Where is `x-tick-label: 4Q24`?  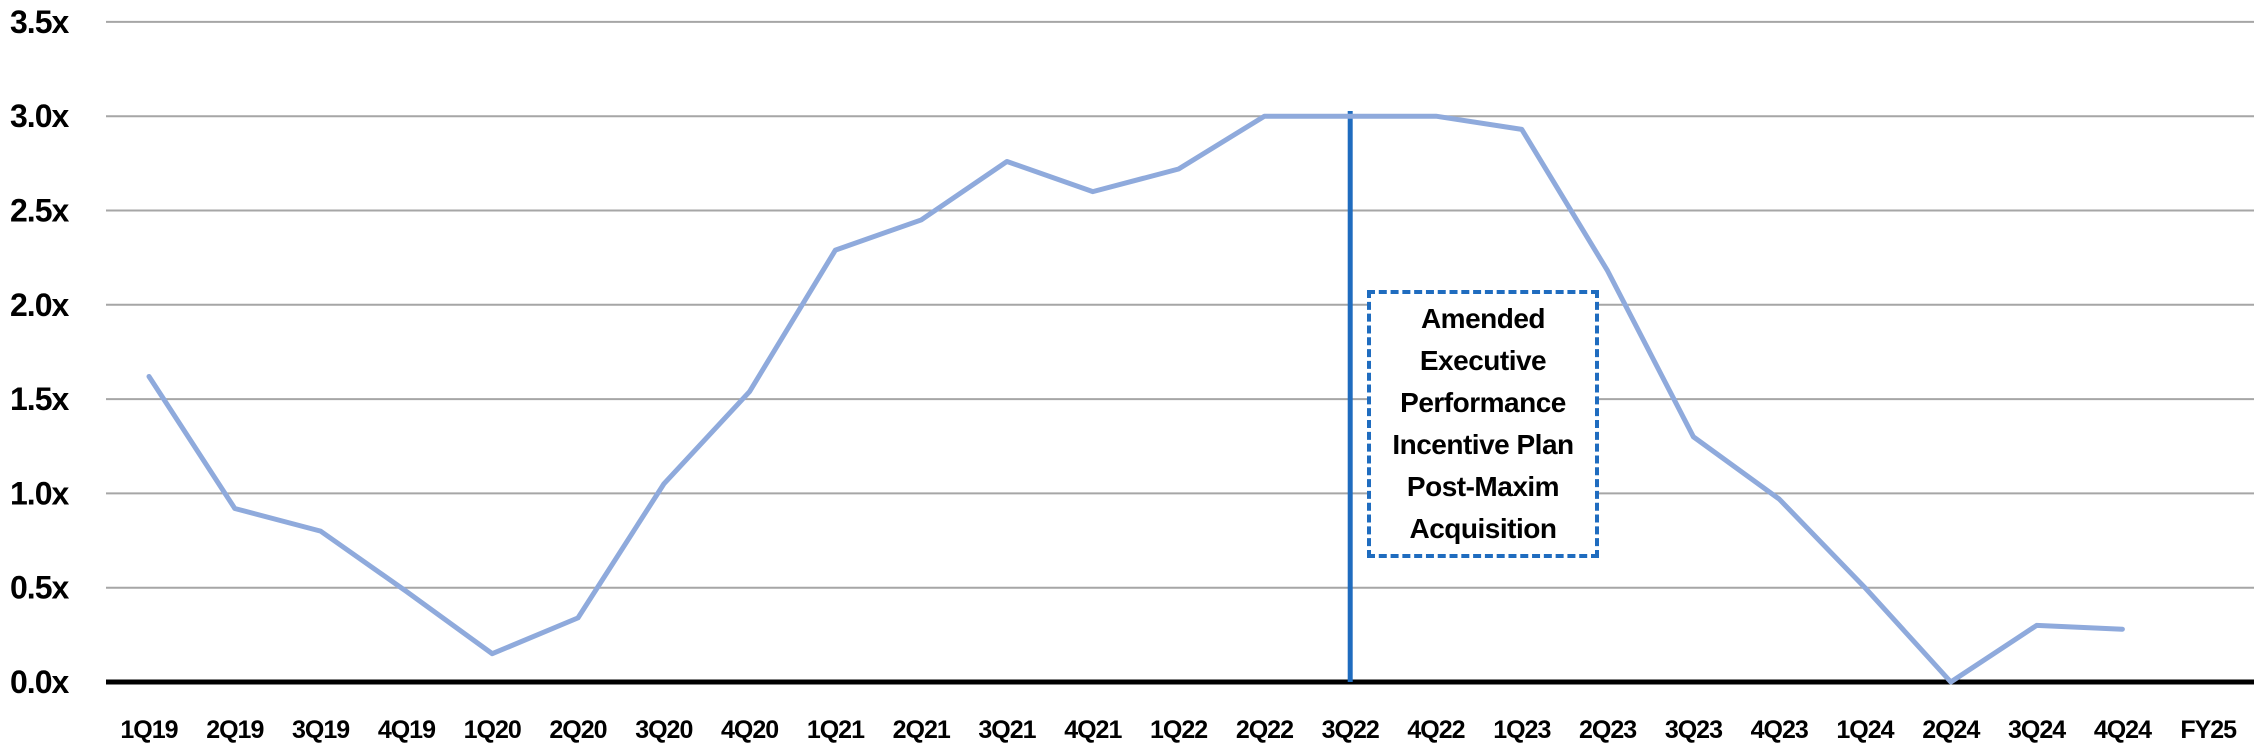
x-tick-label: 4Q24 is located at coordinates (2123, 730).